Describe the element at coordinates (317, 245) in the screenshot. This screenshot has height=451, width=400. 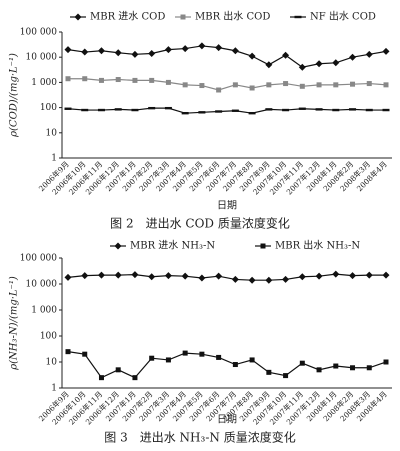
I see `legend-label: MBR 出水 NH₃-N` at that location.